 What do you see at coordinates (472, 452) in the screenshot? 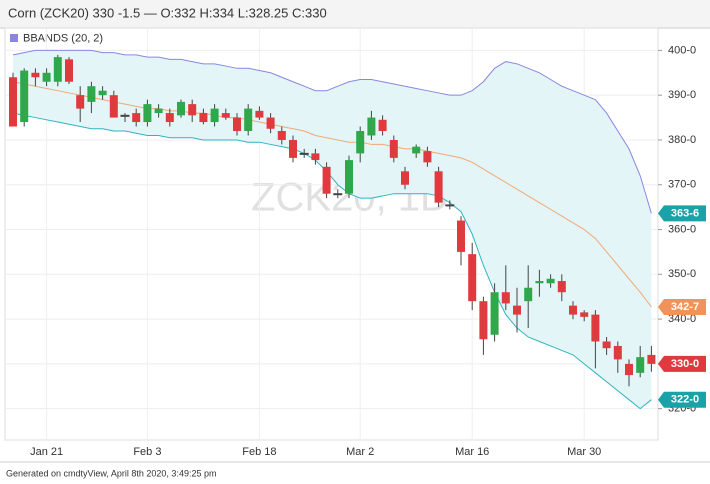
I see `x-tick-label: Mar 16` at bounding box center [472, 452].